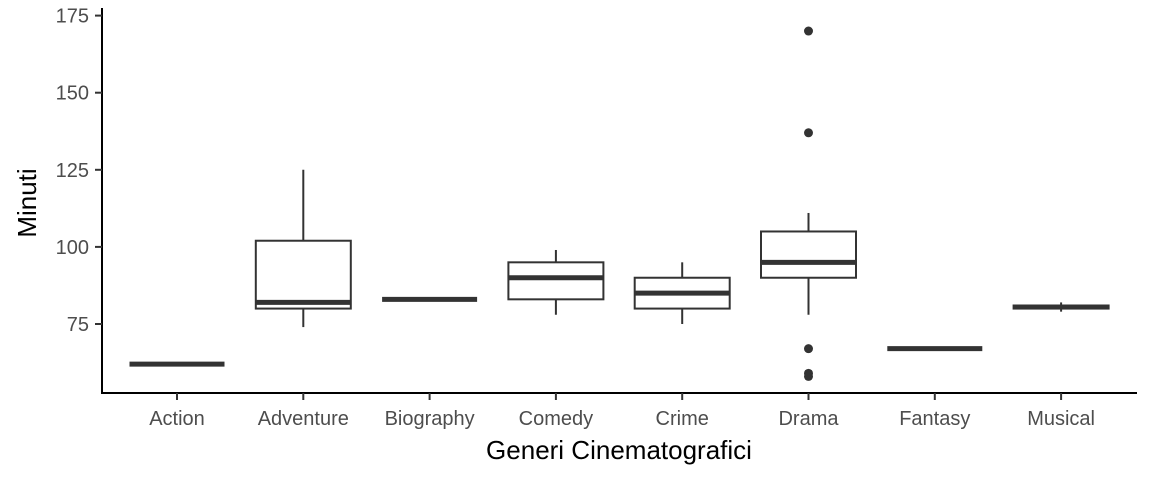 This screenshot has width=1152, height=480. What do you see at coordinates (72, 17) in the screenshot?
I see `y-tick-label: 175` at bounding box center [72, 17].